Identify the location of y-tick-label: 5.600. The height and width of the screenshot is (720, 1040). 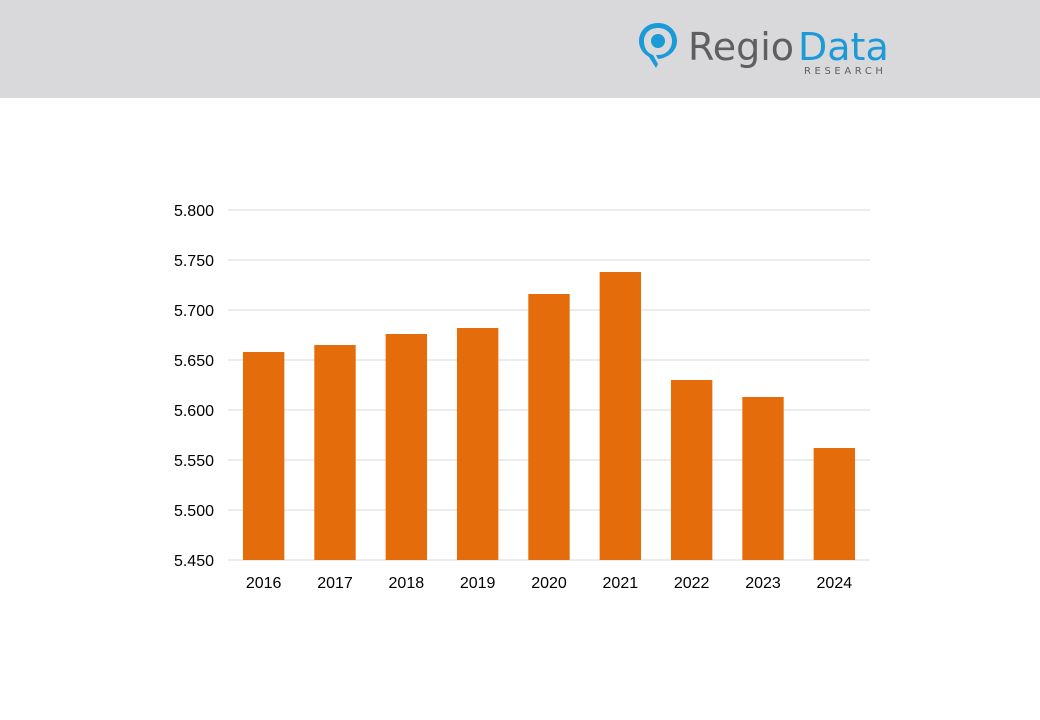
(194, 411).